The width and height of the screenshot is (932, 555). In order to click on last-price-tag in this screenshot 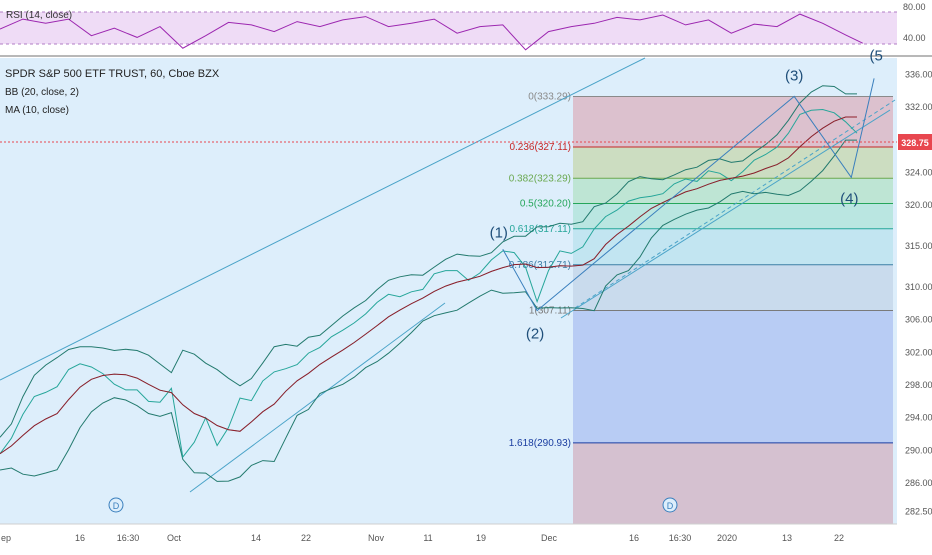, I will do `click(915, 142)`.